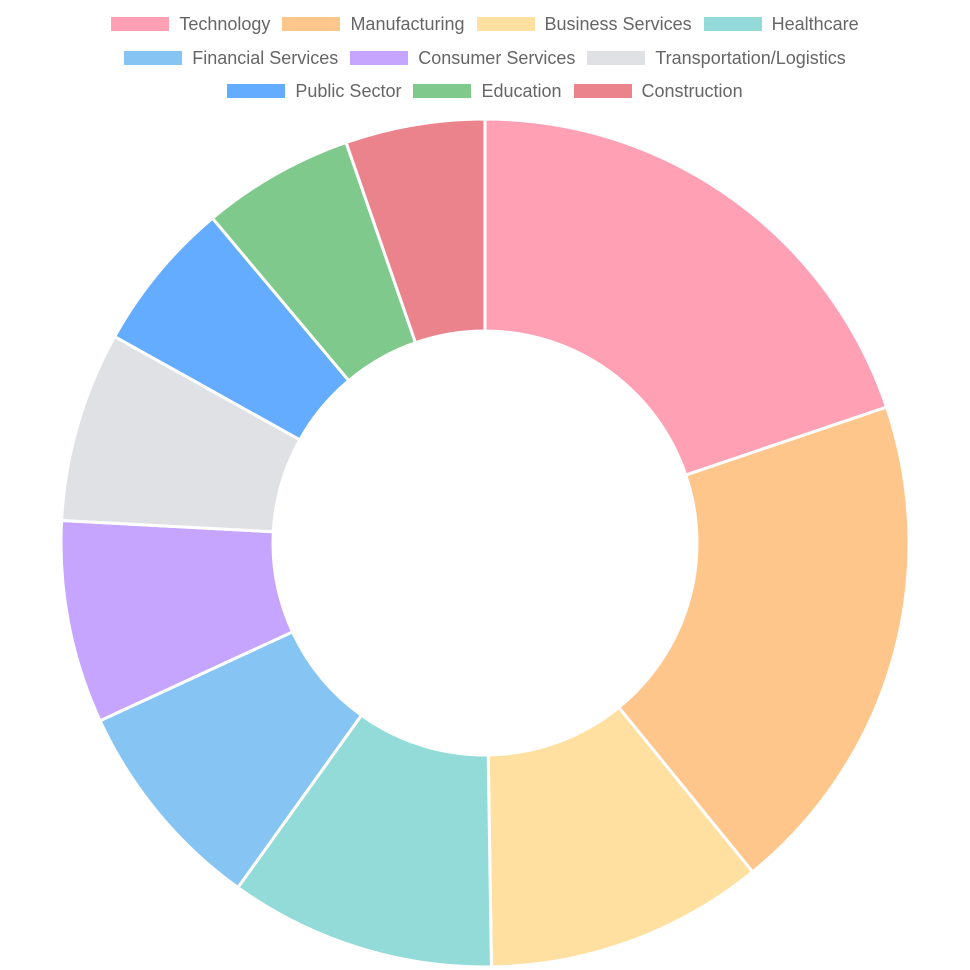  I want to click on slice-business-services, so click(620, 837).